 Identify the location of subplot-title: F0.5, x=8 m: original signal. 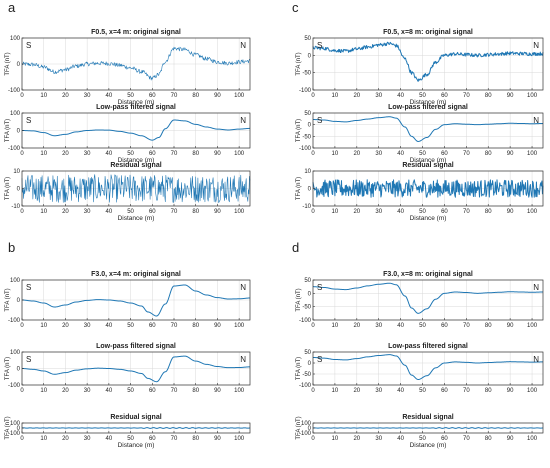
(428, 32).